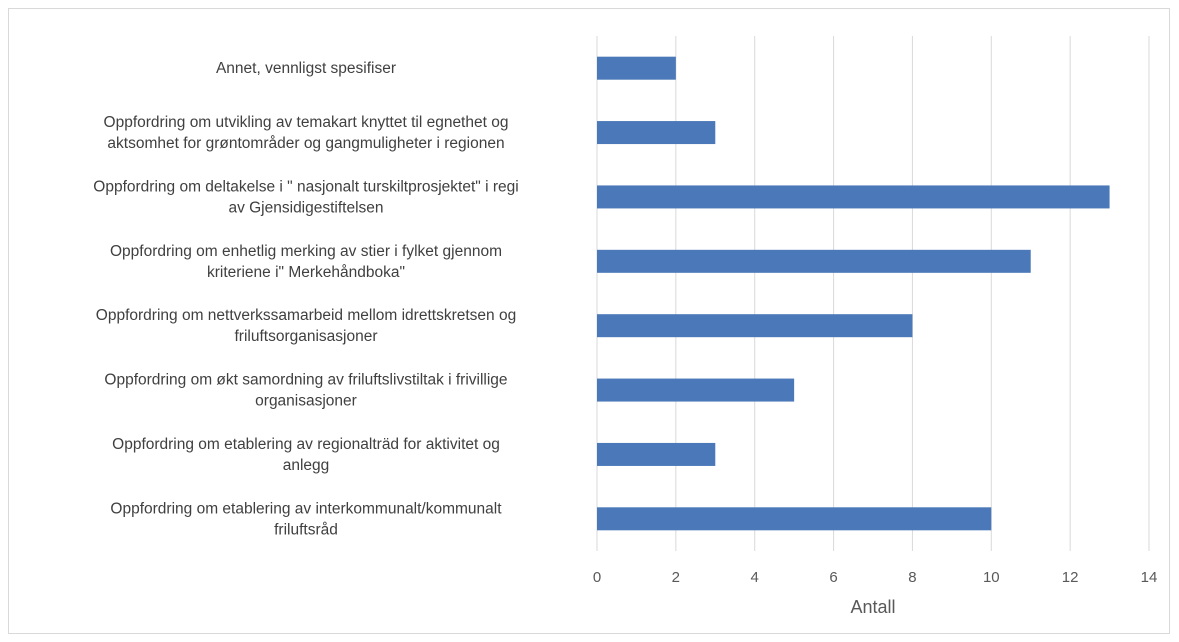 The width and height of the screenshot is (1179, 642). I want to click on x-tick-label: 14, so click(1149, 577).